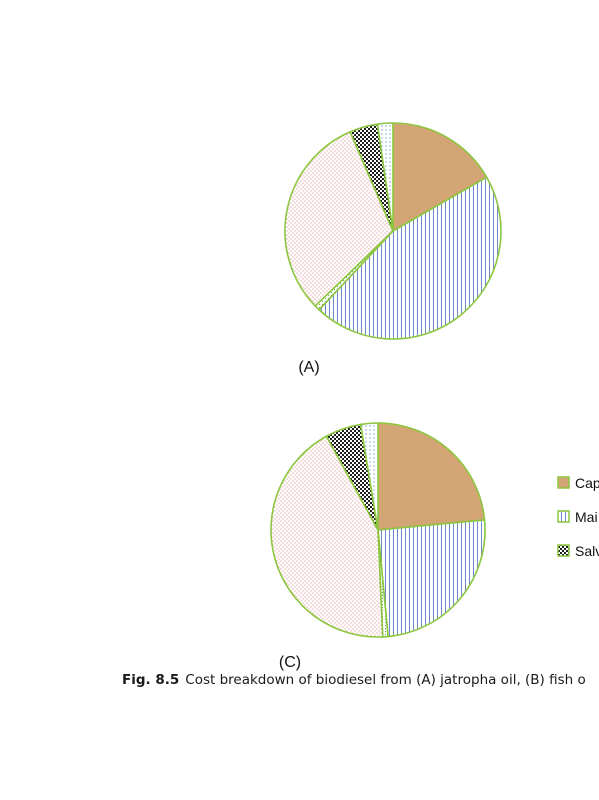 The image size is (599, 800). I want to click on legend-swatch-salvage, so click(563, 550).